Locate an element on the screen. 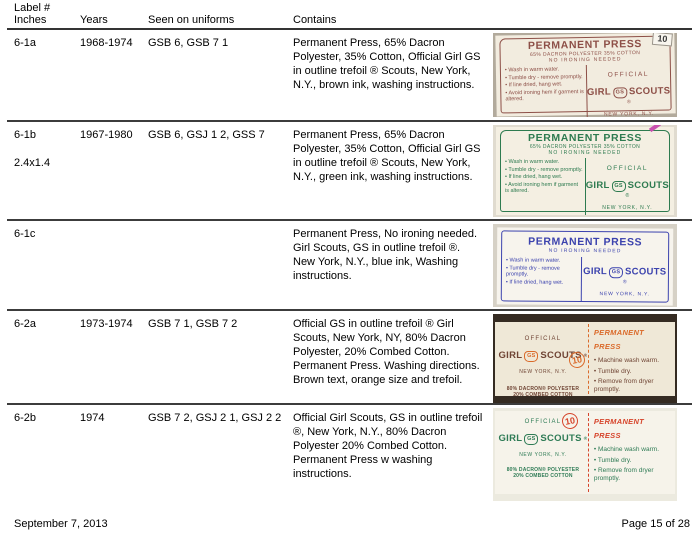 This screenshot has height=540, width=699. years-cell is located at coordinates (114, 265).